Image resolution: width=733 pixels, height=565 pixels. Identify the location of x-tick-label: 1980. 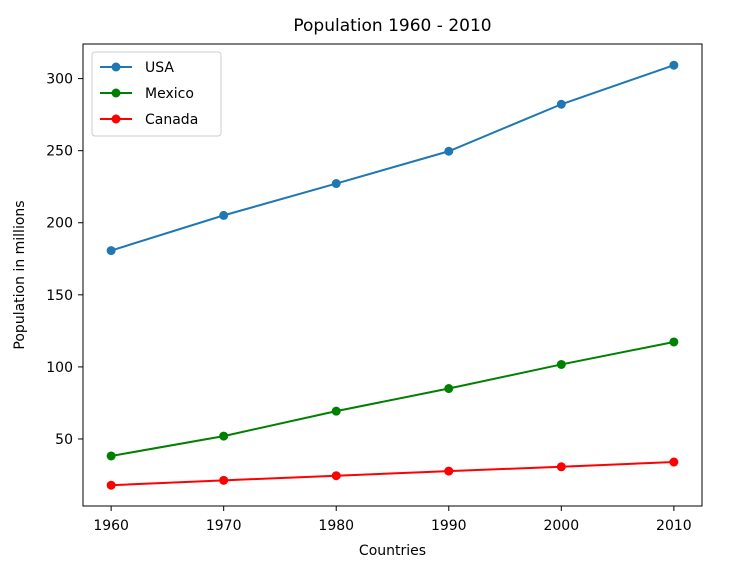
(336, 526).